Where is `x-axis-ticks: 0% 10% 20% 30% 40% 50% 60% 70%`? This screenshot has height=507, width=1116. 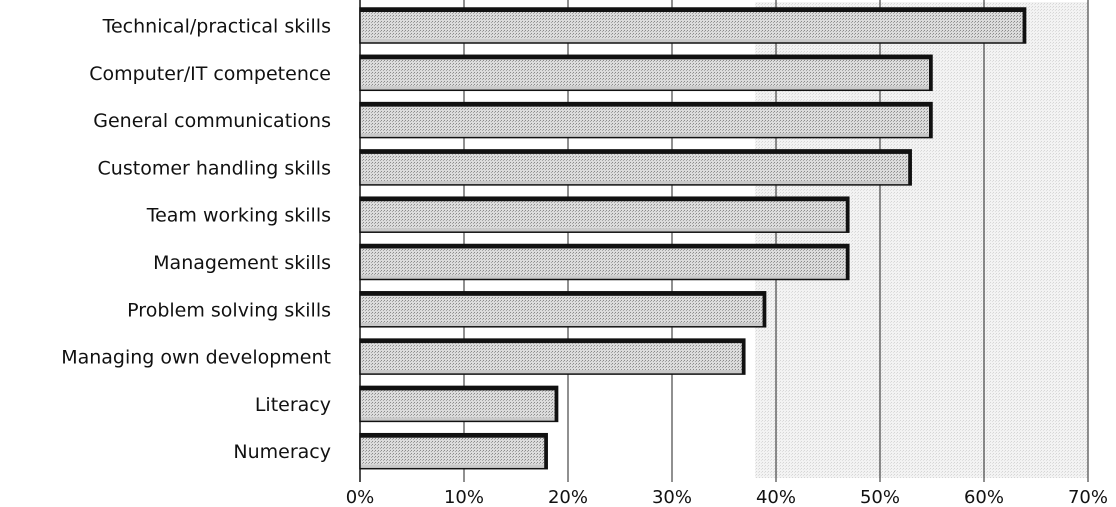
x-axis-ticks: 0% 10% 20% 30% 40% 50% 60% 70% is located at coordinates (727, 497).